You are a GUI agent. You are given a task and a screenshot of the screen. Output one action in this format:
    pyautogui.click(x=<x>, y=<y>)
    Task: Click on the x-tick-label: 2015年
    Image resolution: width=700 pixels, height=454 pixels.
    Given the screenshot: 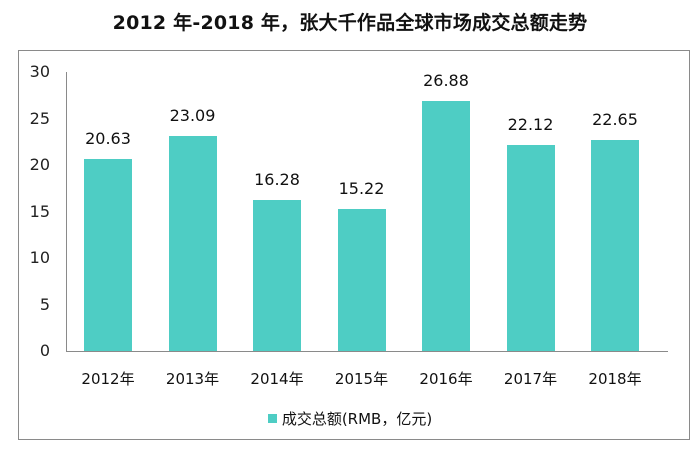 What is the action you would take?
    pyautogui.click(x=361, y=379)
    